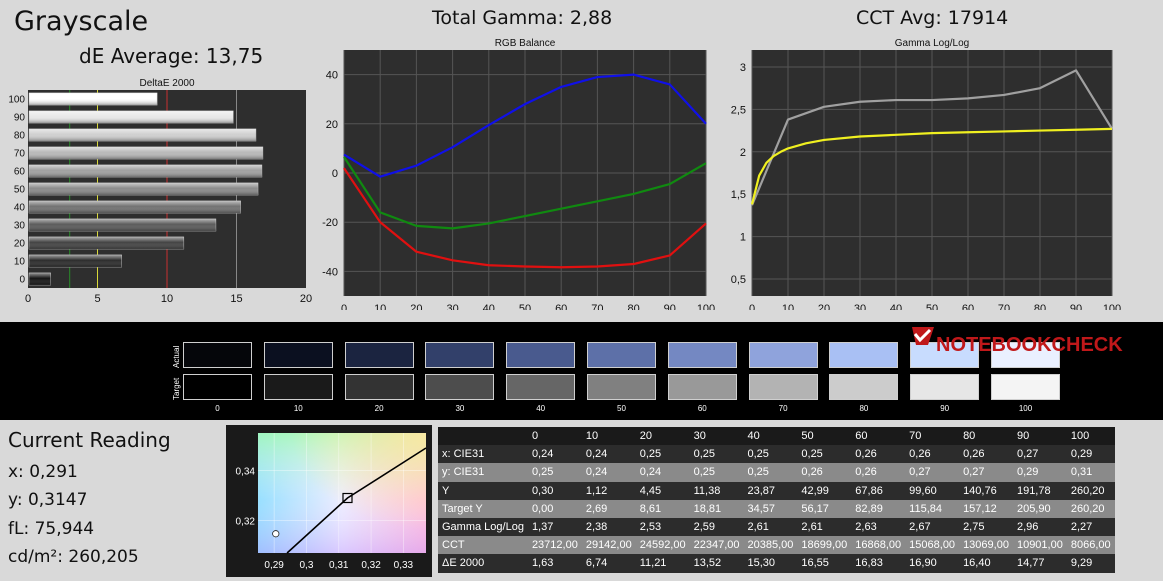 This screenshot has width=1163, height=581. I want to click on table-cell: 0,00, so click(554, 508).